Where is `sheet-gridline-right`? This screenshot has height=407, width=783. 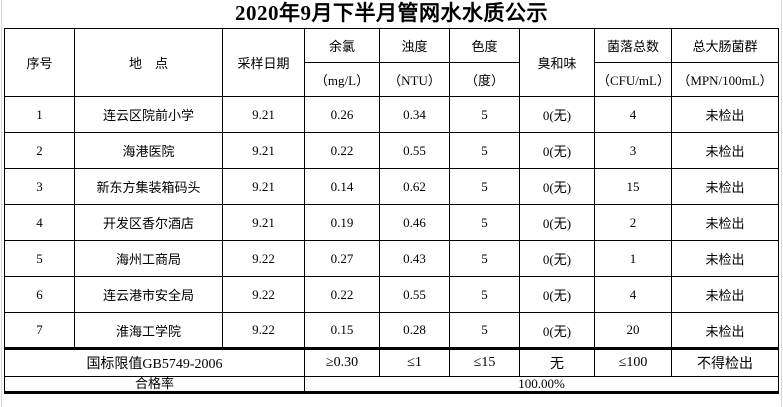 sheet-gridline-right is located at coordinates (781, 203).